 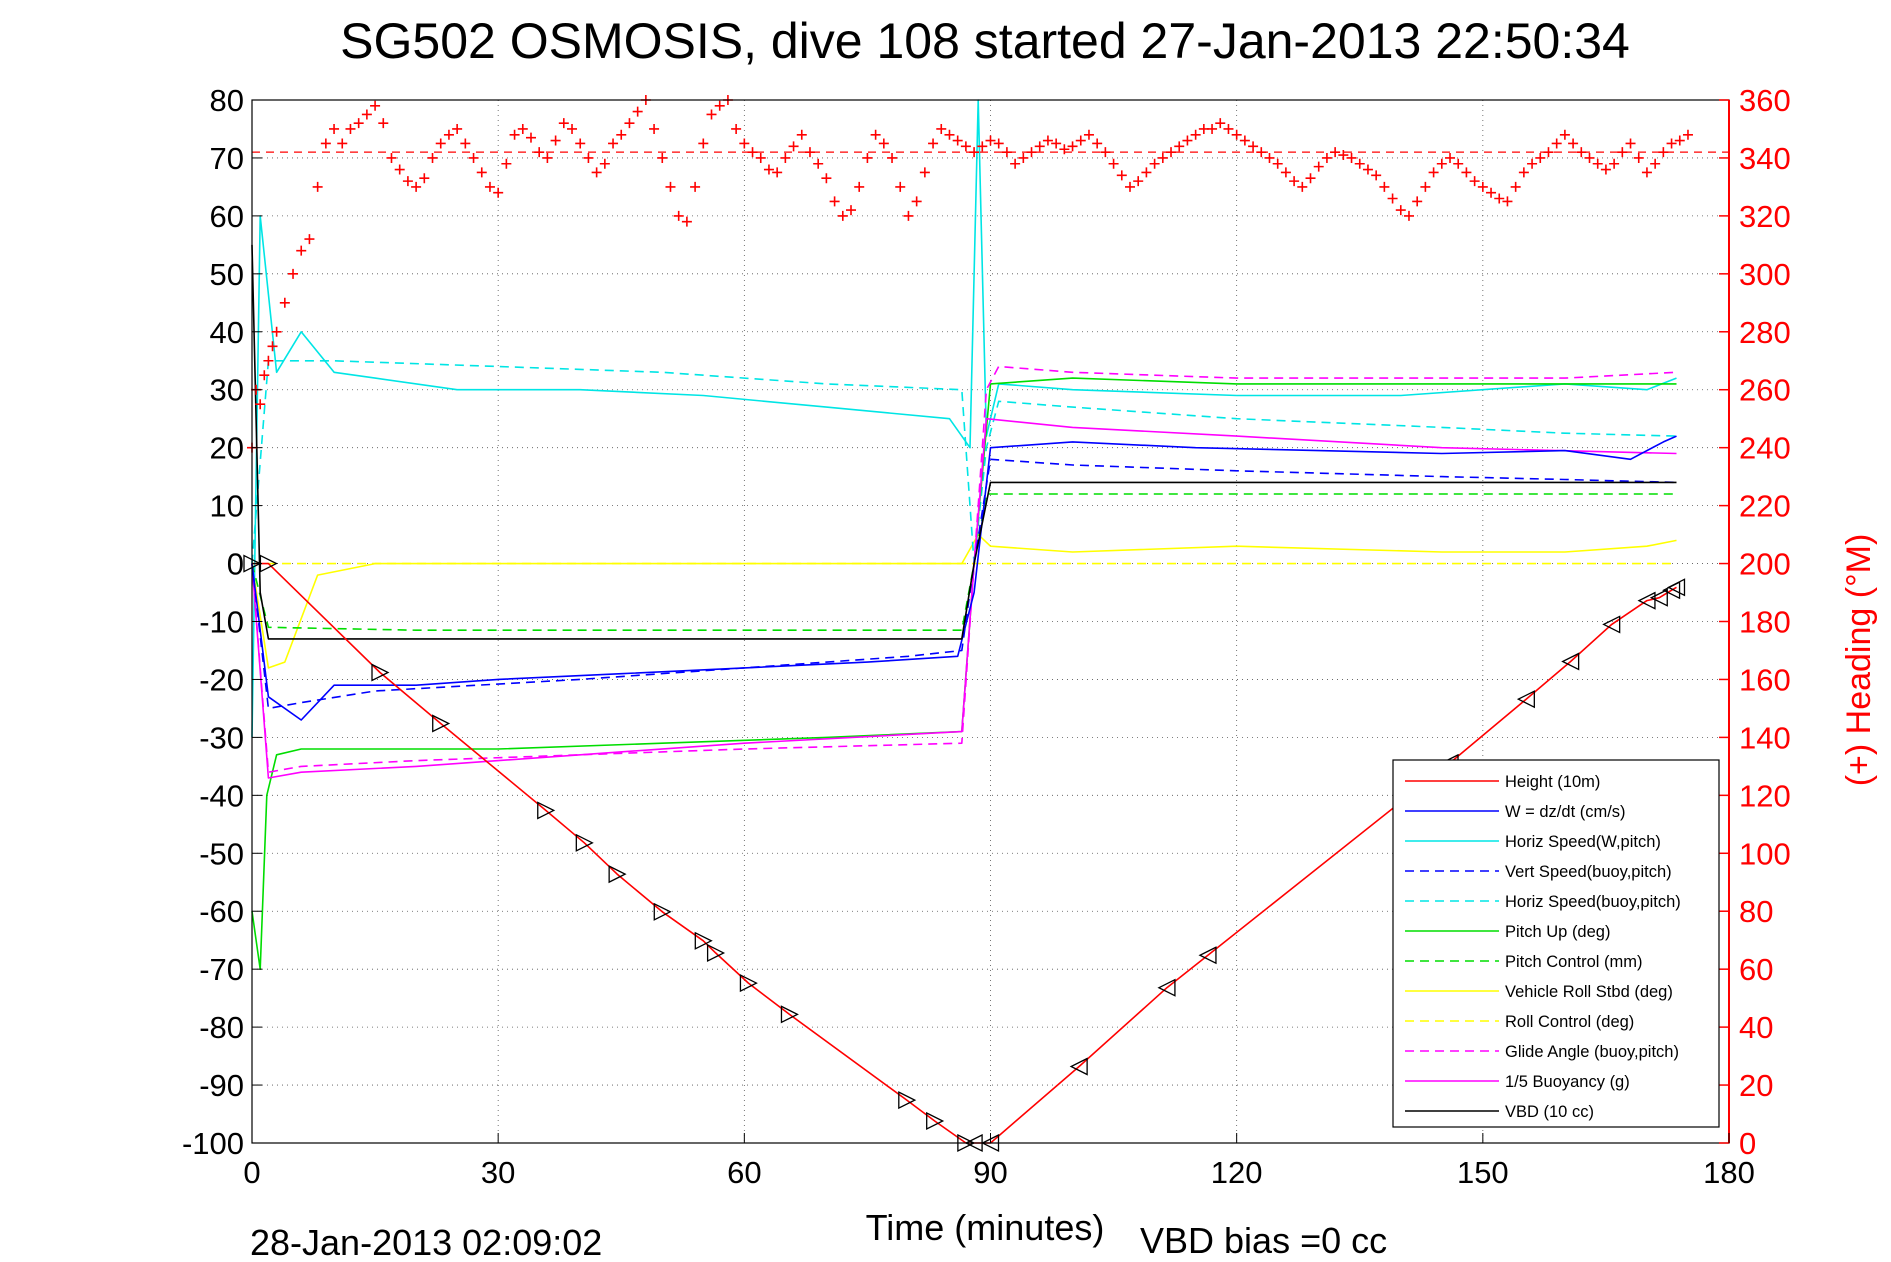 What do you see at coordinates (1765, 853) in the screenshot?
I see `right-tick-label: 100` at bounding box center [1765, 853].